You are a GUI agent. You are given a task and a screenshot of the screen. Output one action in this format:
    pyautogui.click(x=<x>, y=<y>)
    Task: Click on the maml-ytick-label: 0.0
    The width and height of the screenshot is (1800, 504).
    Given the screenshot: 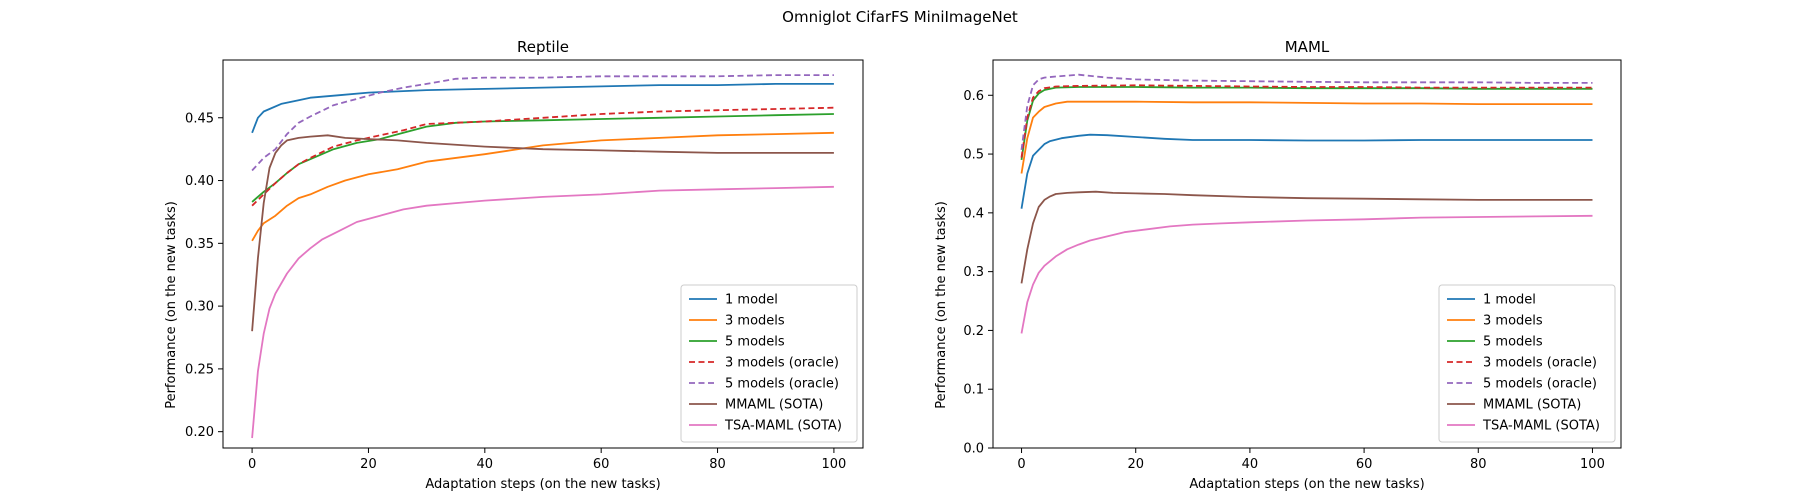 What is the action you would take?
    pyautogui.click(x=973, y=449)
    